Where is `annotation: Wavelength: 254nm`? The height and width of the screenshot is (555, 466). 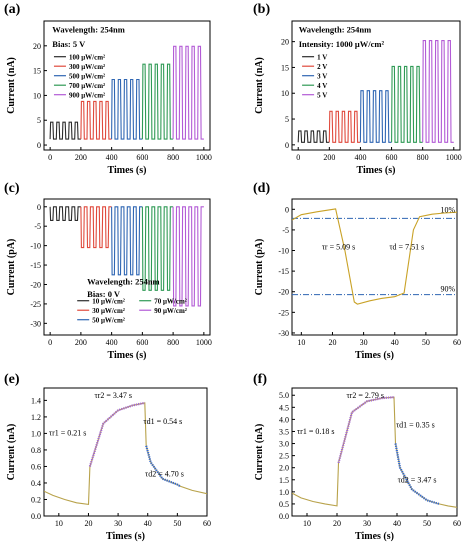 annotation: Wavelength: 254nm is located at coordinates (335, 30).